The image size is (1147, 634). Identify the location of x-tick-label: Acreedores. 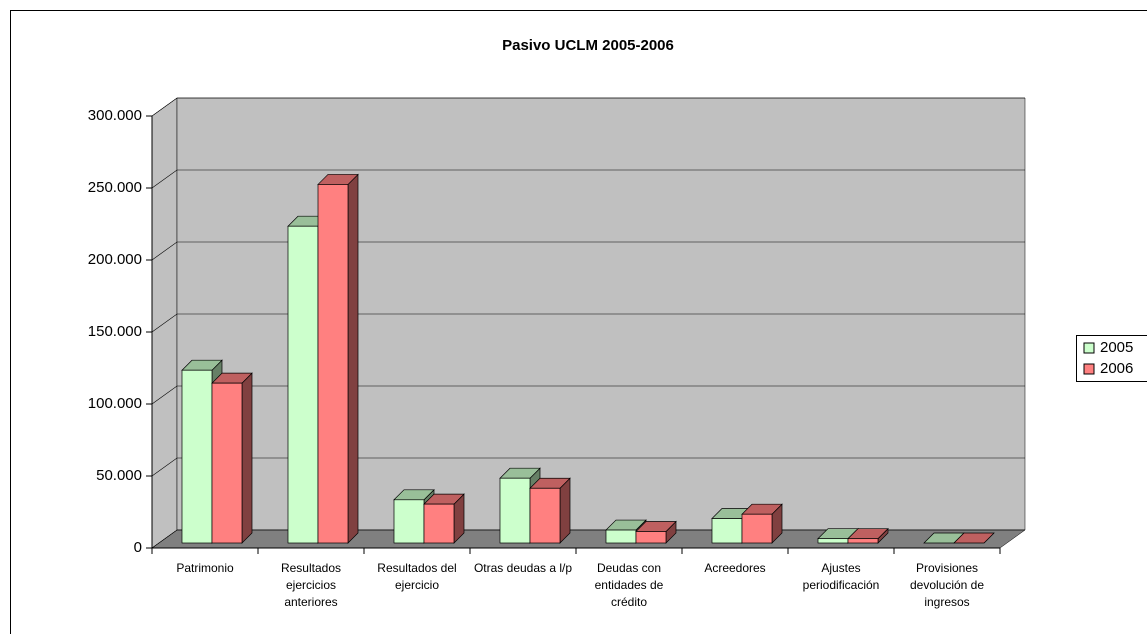
(735, 568).